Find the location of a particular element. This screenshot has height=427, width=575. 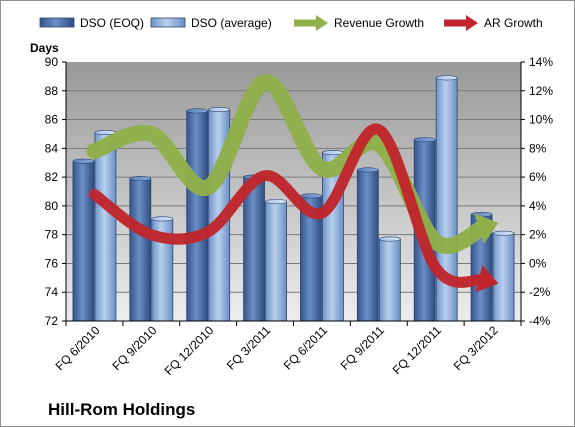

ar-growth-arrowhead is located at coordinates (487, 279).